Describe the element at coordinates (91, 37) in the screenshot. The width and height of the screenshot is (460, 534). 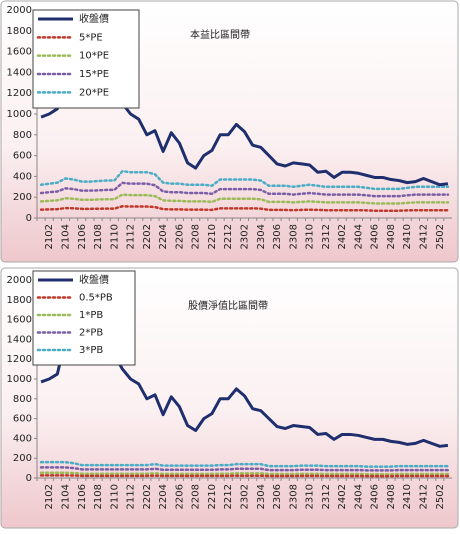
I see `legend-label: 5*PE` at that location.